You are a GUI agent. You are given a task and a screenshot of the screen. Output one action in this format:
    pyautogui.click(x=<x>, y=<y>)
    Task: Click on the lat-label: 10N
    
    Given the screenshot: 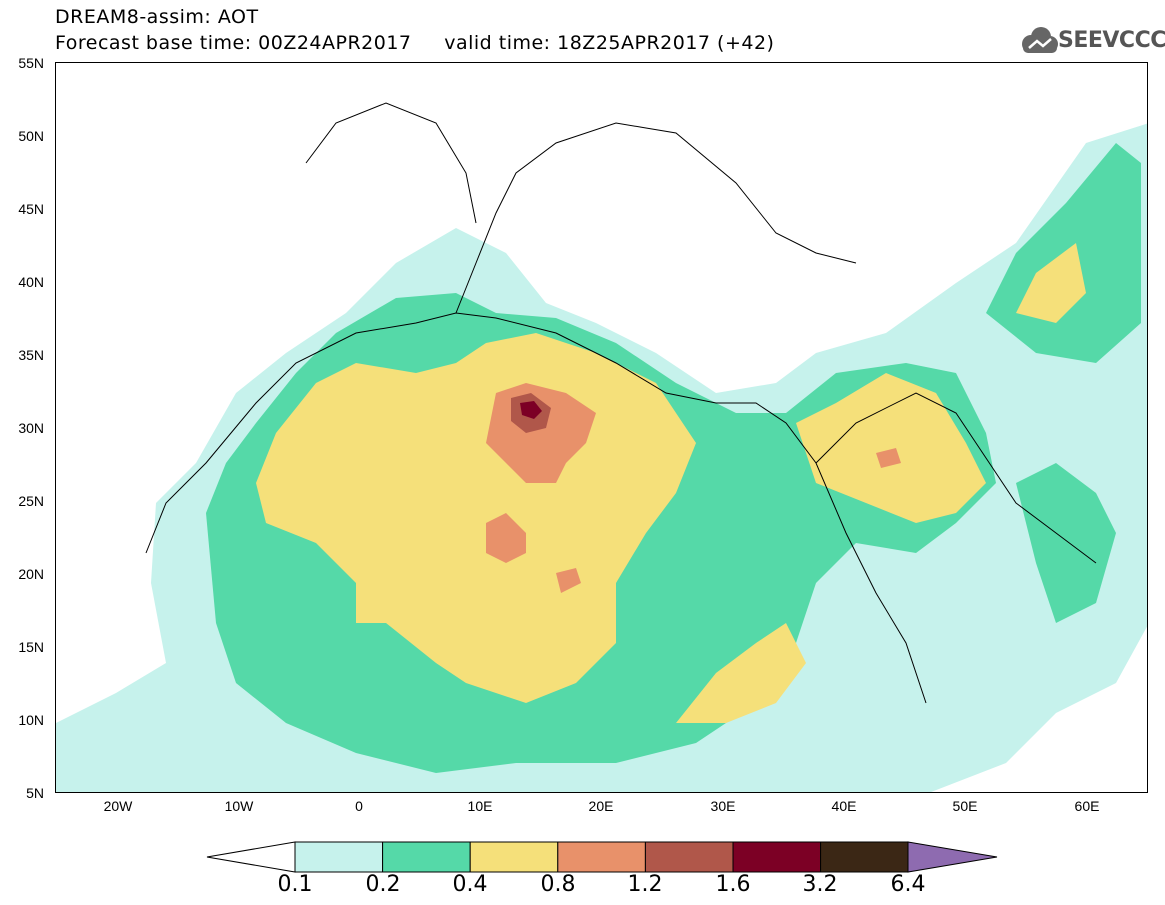 What is the action you would take?
    pyautogui.click(x=31, y=720)
    